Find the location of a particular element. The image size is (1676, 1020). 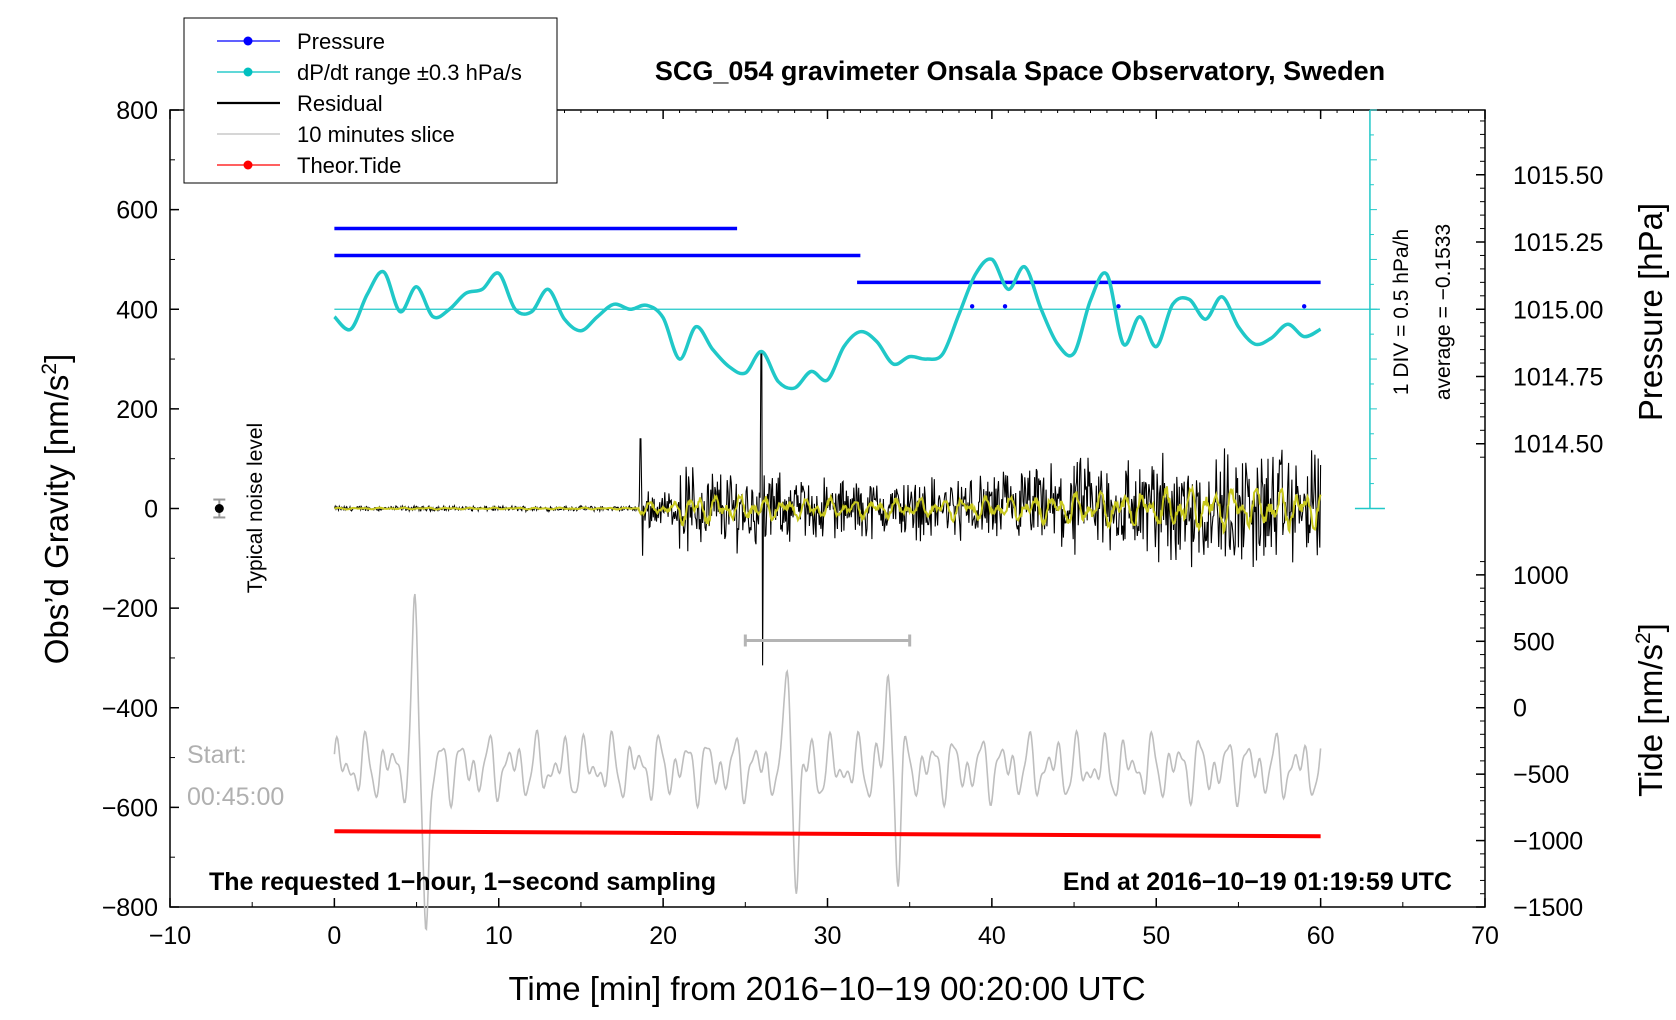

footer-right: End at 2016−10−19 01:19:59 UTC is located at coordinates (1257, 882).